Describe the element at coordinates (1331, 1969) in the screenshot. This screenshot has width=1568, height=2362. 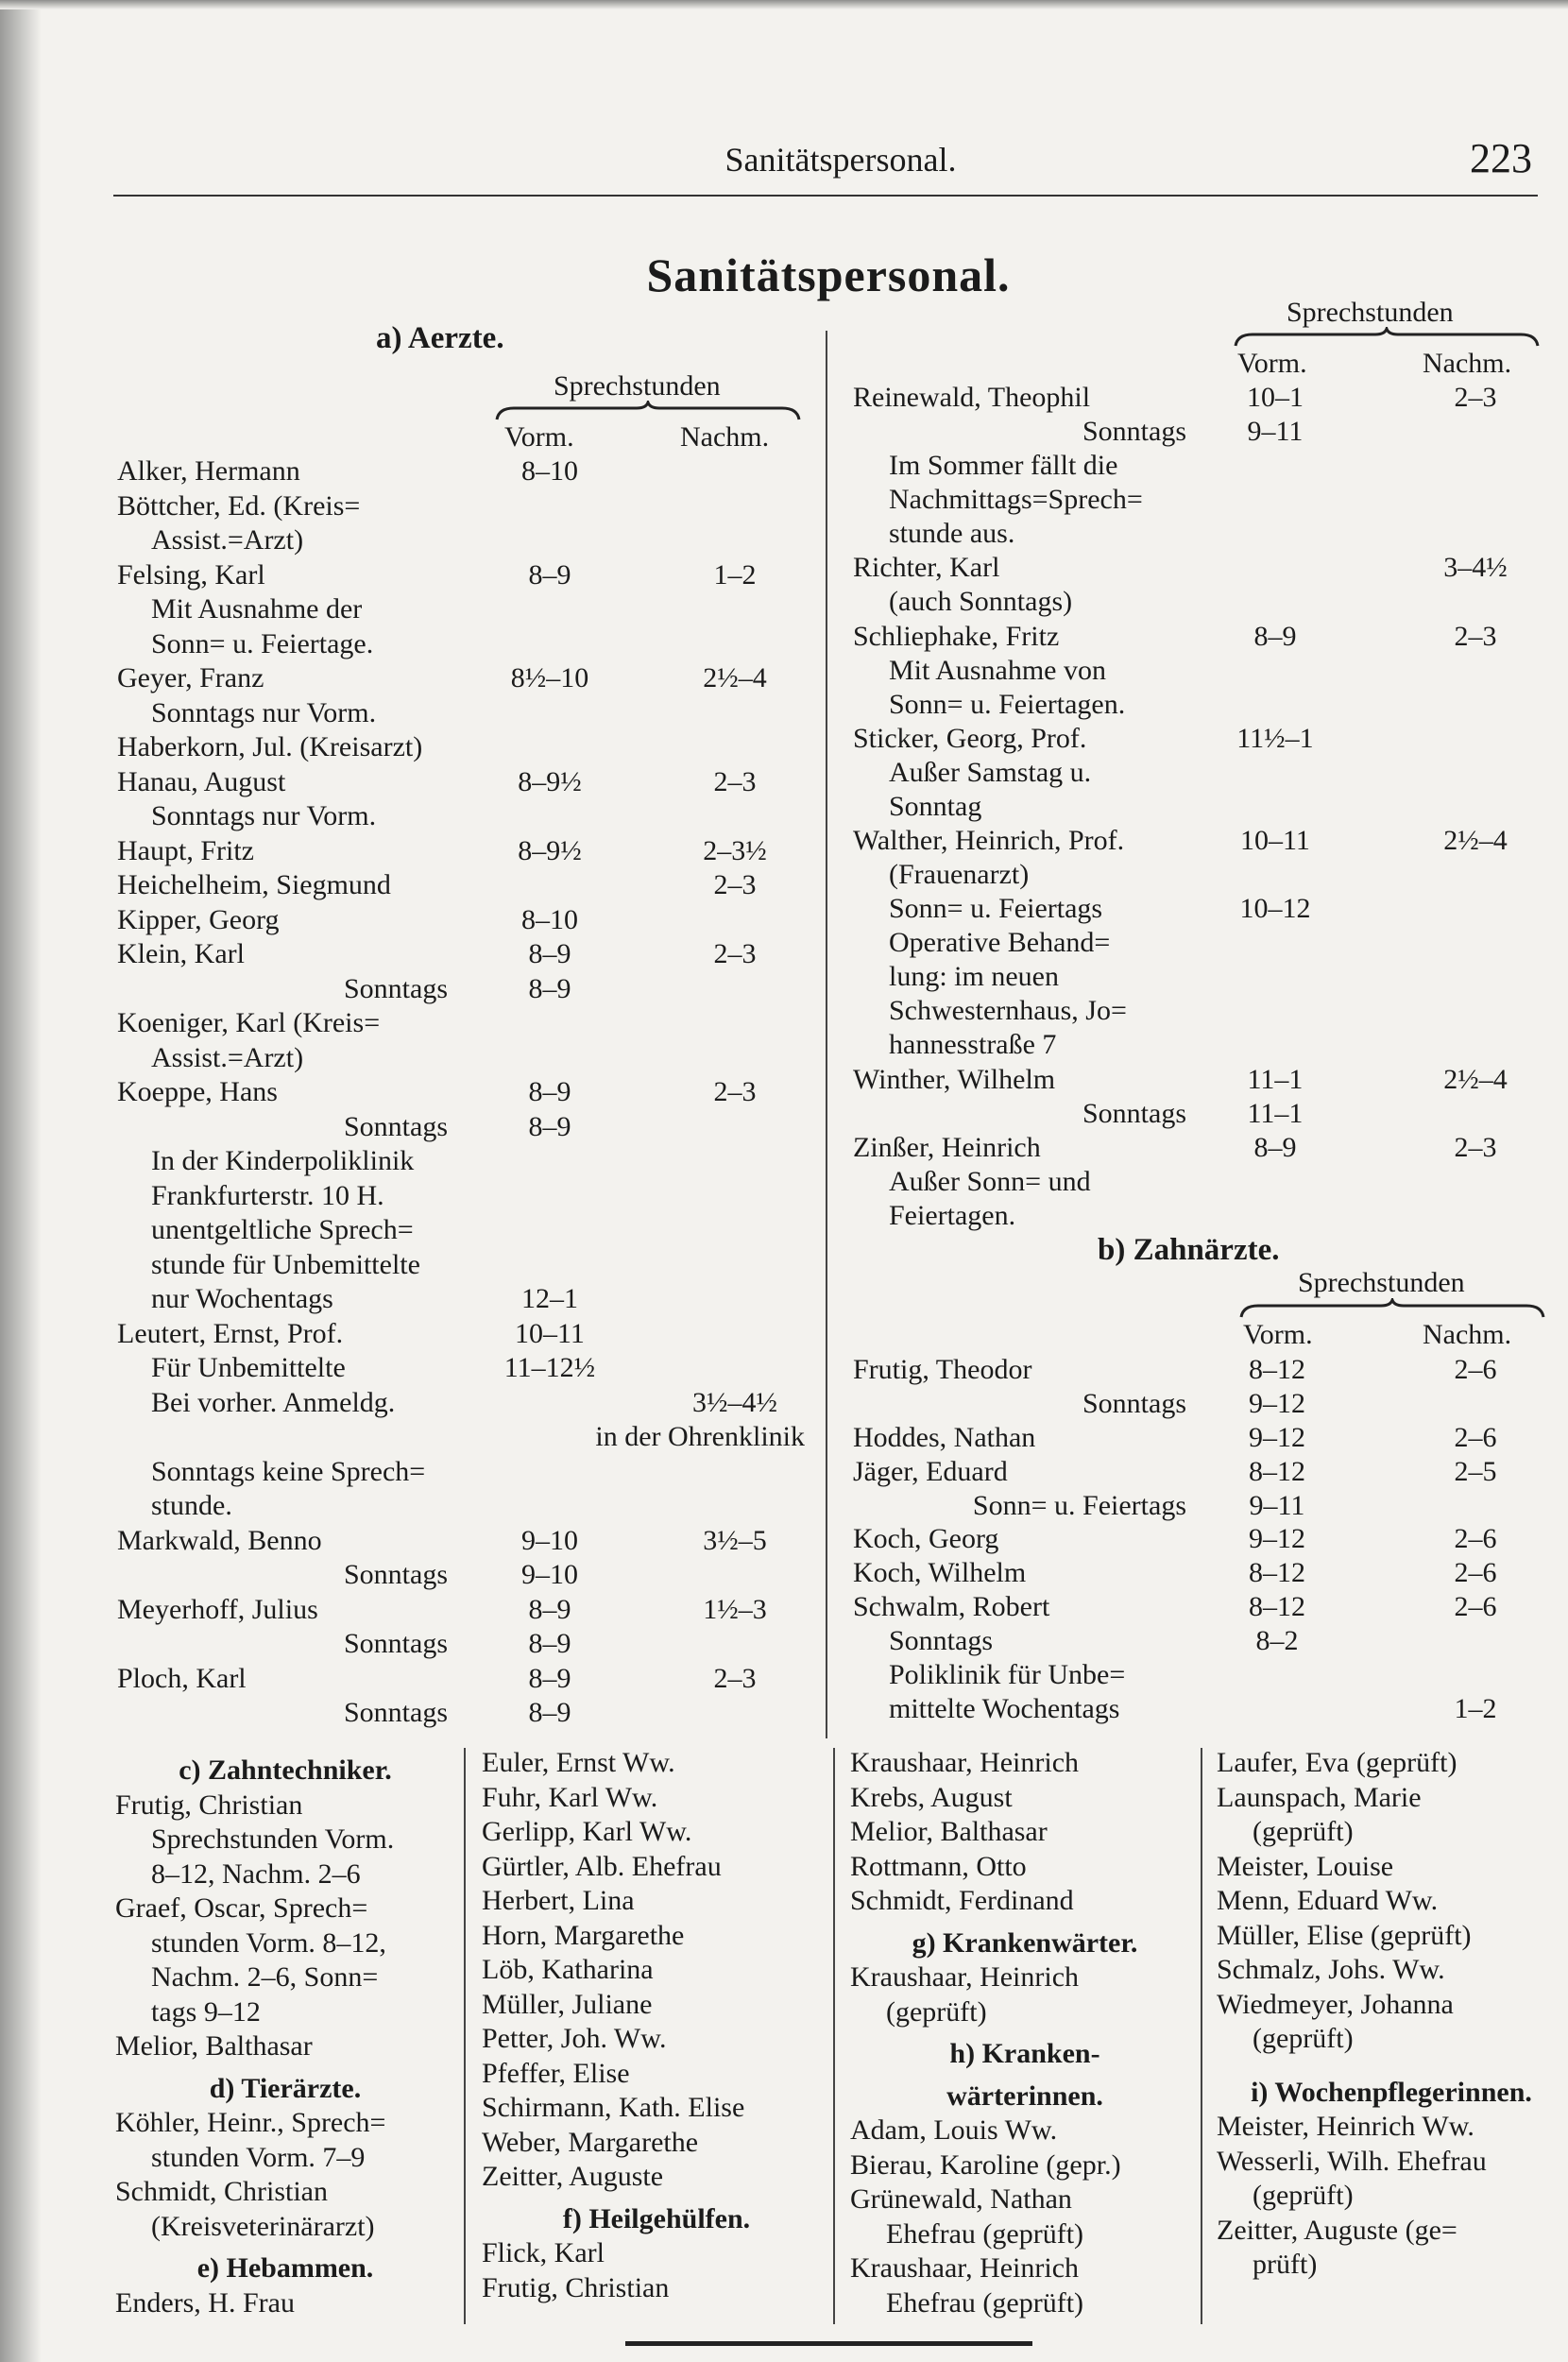
I see `list-item: Schmalz, Johs. Ww.` at that location.